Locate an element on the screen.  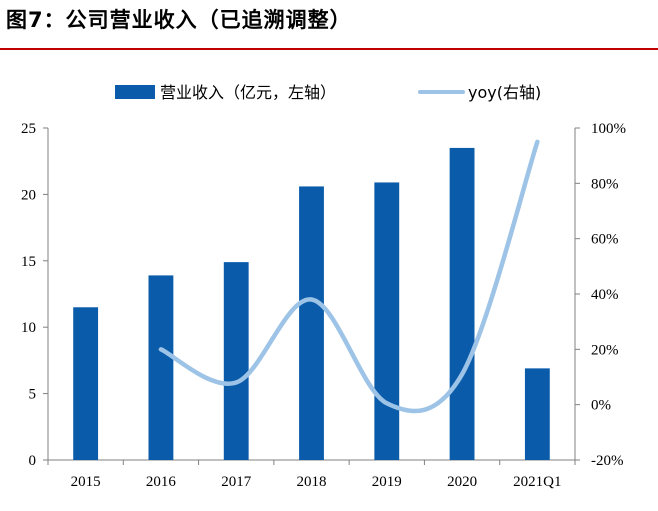
right-tick-label: 80% is located at coordinates (605, 184).